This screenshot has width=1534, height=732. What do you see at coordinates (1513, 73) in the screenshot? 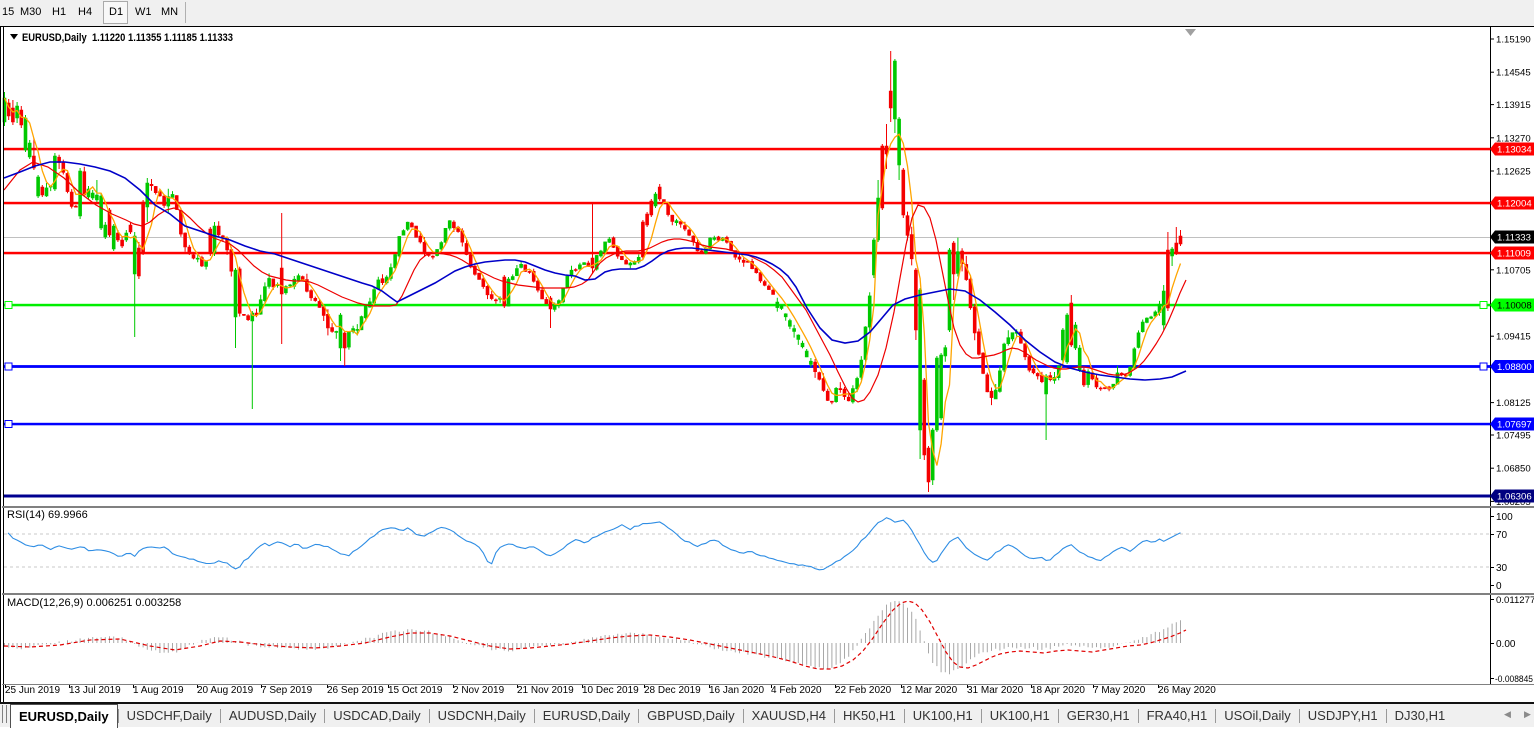
I see `svg-text: 1.14545` at bounding box center [1513, 73].